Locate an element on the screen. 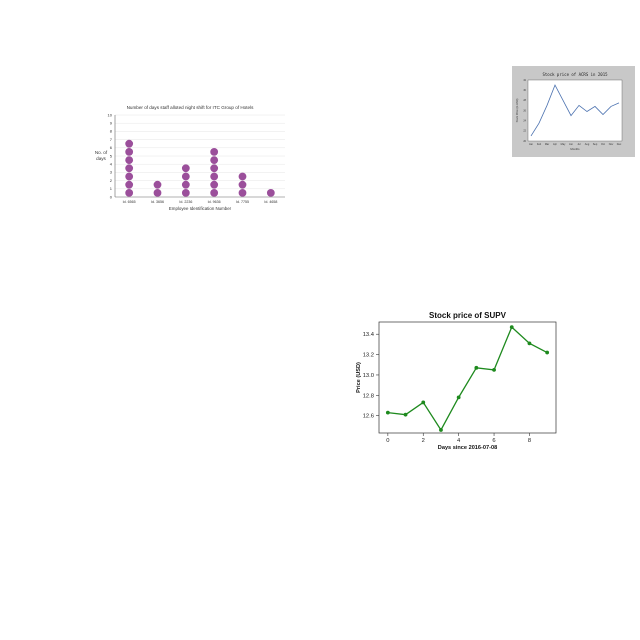 The height and width of the screenshot is (640, 640). y-tick-label: 28 is located at coordinates (524, 100).